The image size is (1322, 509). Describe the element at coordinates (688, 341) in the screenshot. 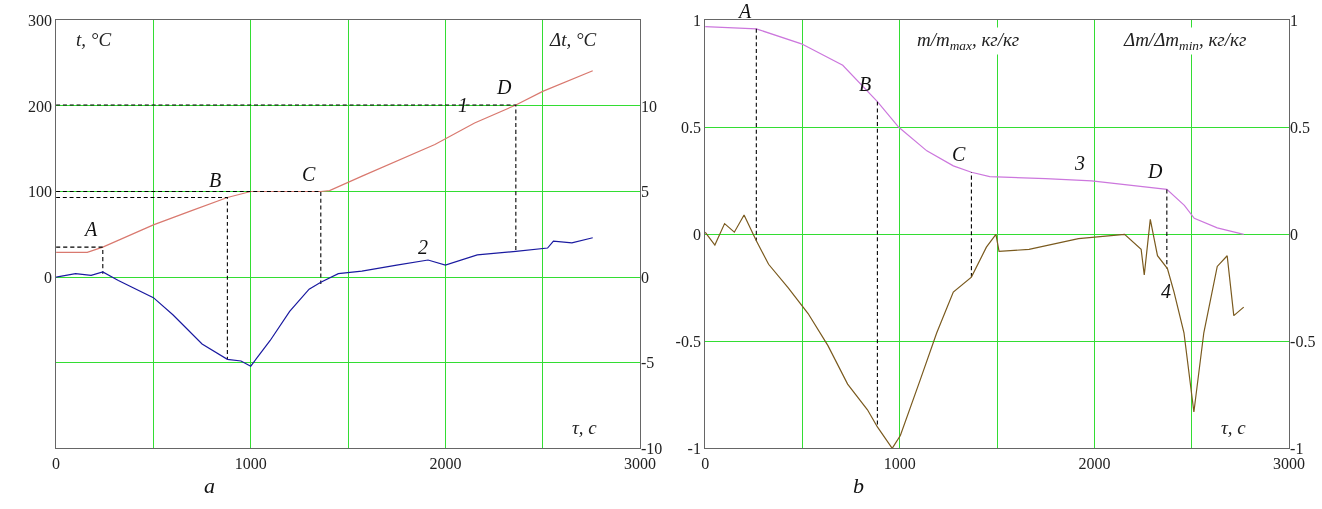

I see `y-tick-label: -0.5` at that location.